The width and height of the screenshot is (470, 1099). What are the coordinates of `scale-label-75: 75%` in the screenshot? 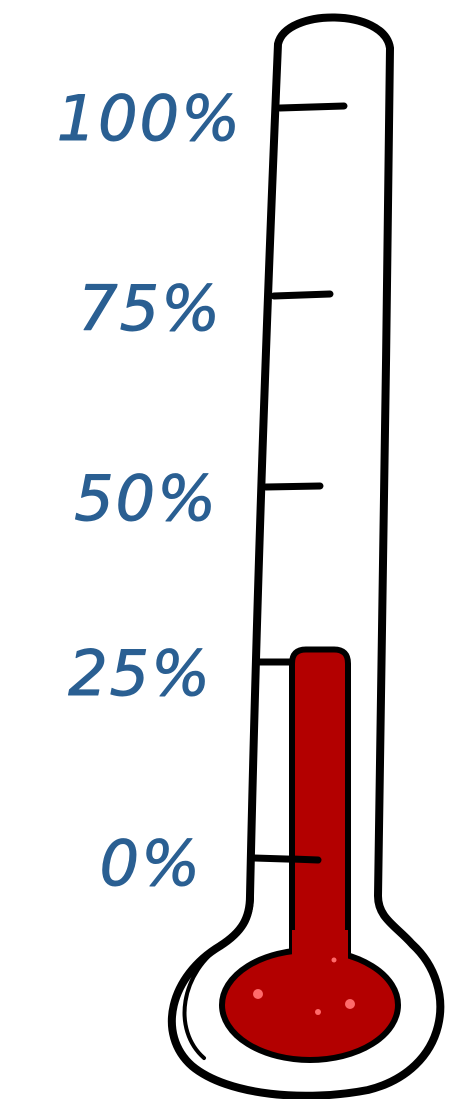 It's located at (150, 308).